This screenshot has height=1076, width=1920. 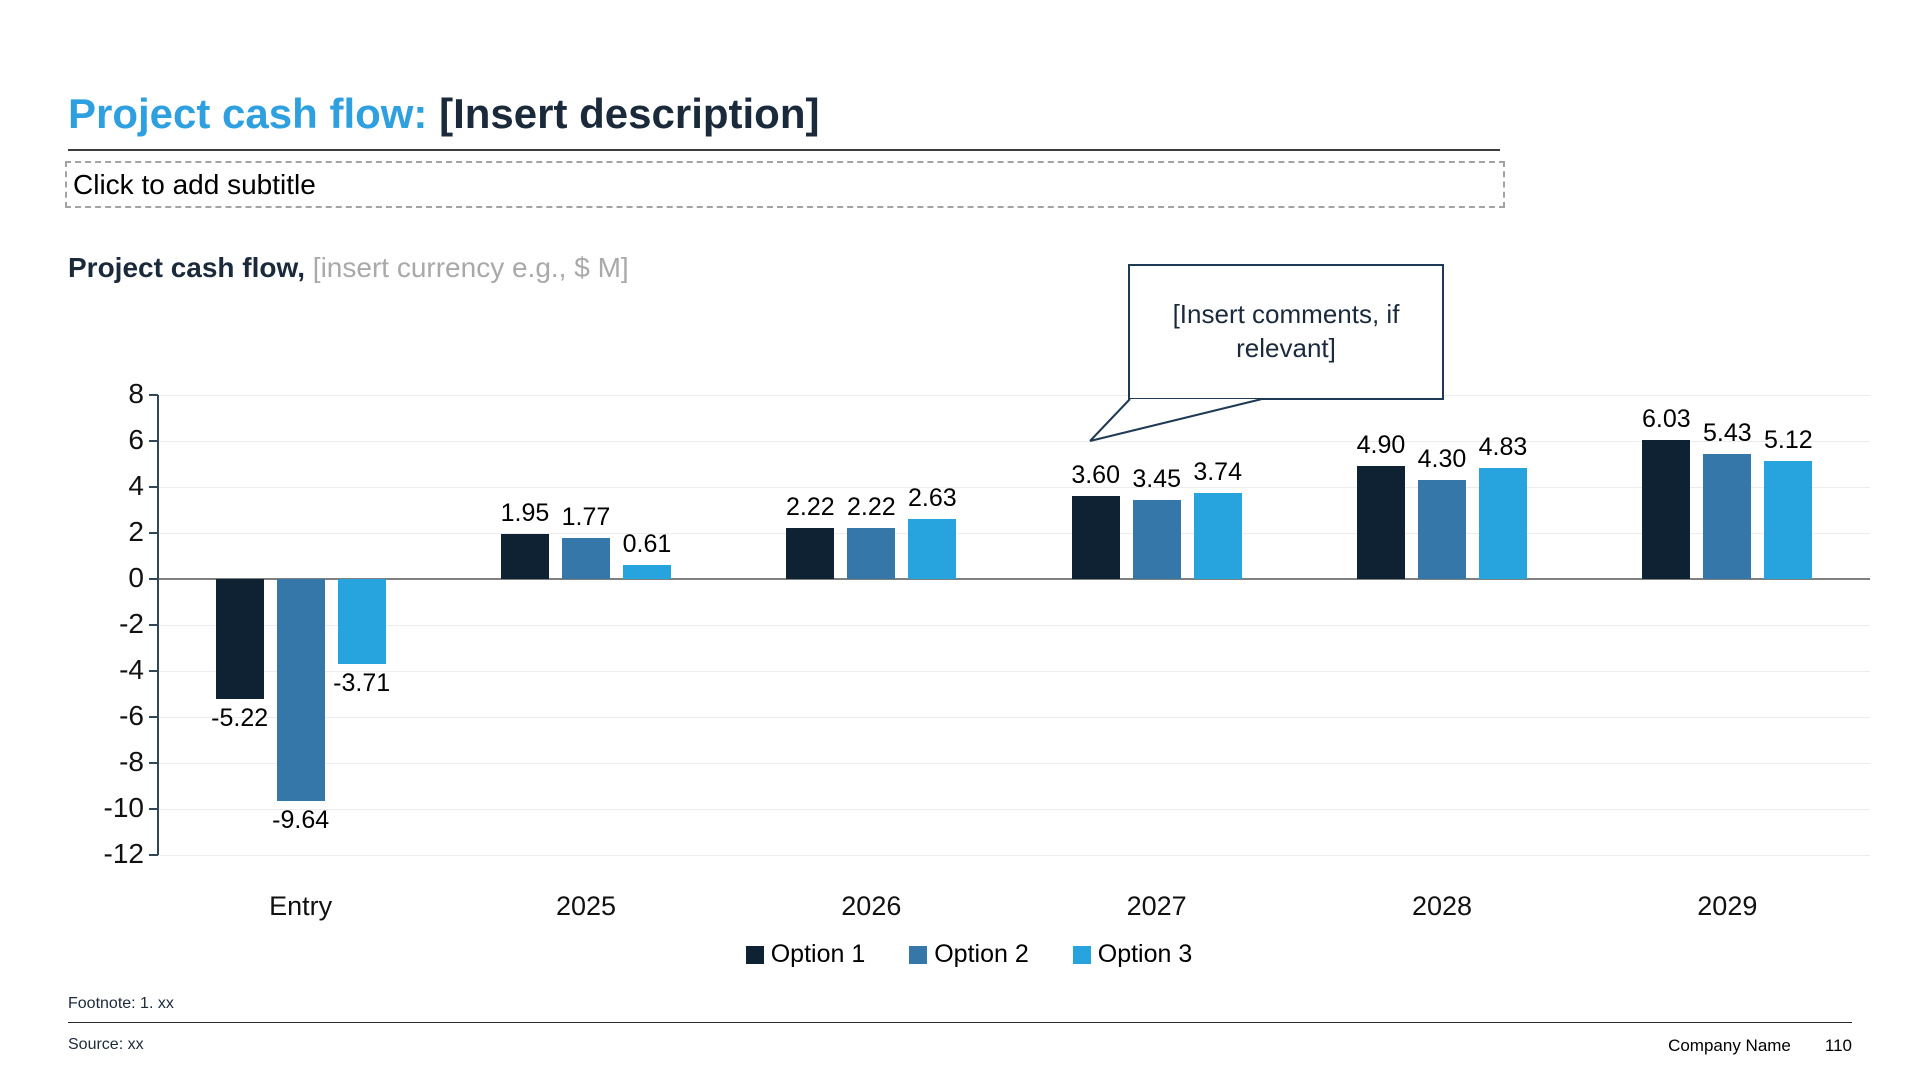 What do you see at coordinates (194, 184) in the screenshot?
I see `subtitle-placeholder-text: Click to add subtitle` at bounding box center [194, 184].